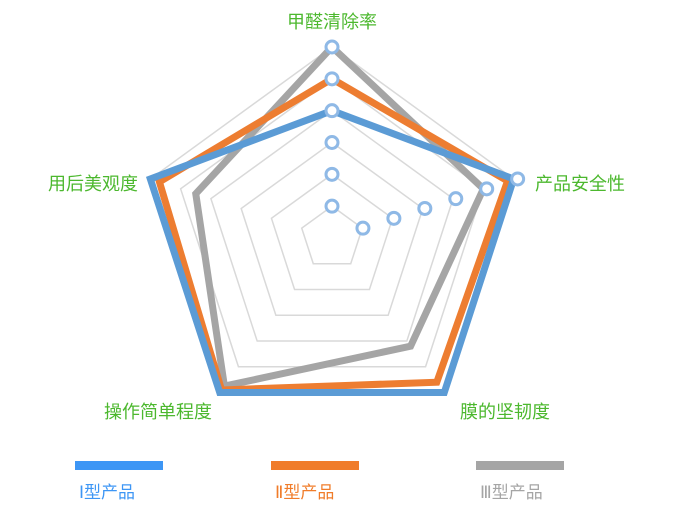 The image size is (674, 511). Describe the element at coordinates (158, 412) in the screenshot. I see `axis-label: 操作简单程度` at that location.